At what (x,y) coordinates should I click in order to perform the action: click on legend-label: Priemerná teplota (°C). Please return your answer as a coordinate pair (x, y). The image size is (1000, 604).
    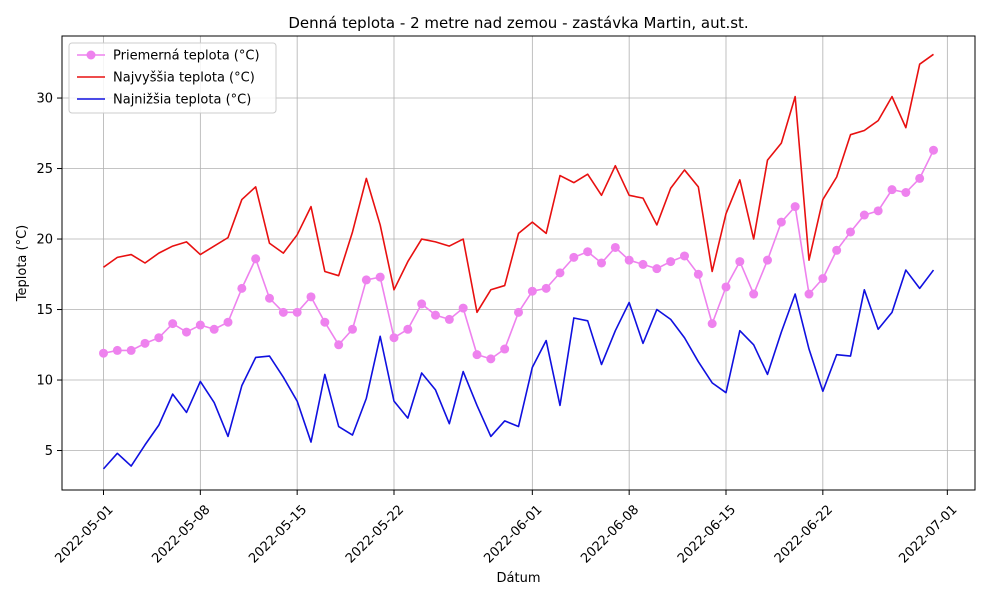
    Looking at the image, I should click on (186, 56).